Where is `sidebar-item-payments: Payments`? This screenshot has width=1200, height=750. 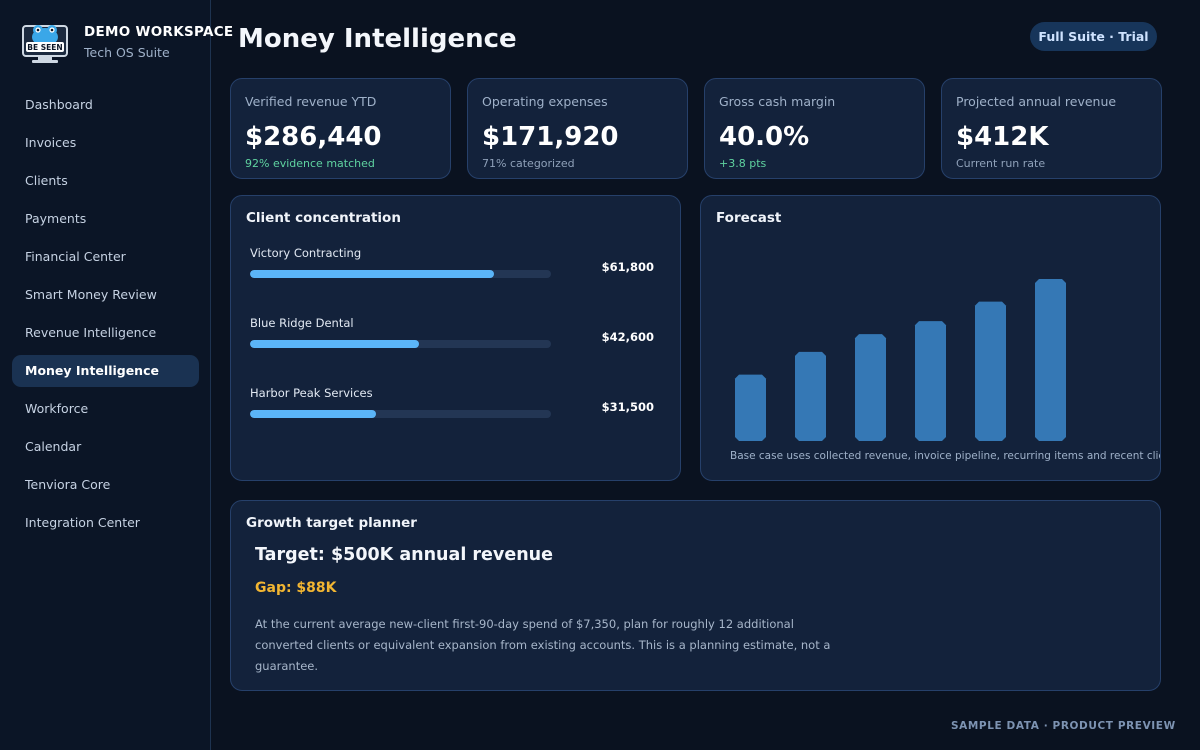 sidebar-item-payments: Payments is located at coordinates (56, 218).